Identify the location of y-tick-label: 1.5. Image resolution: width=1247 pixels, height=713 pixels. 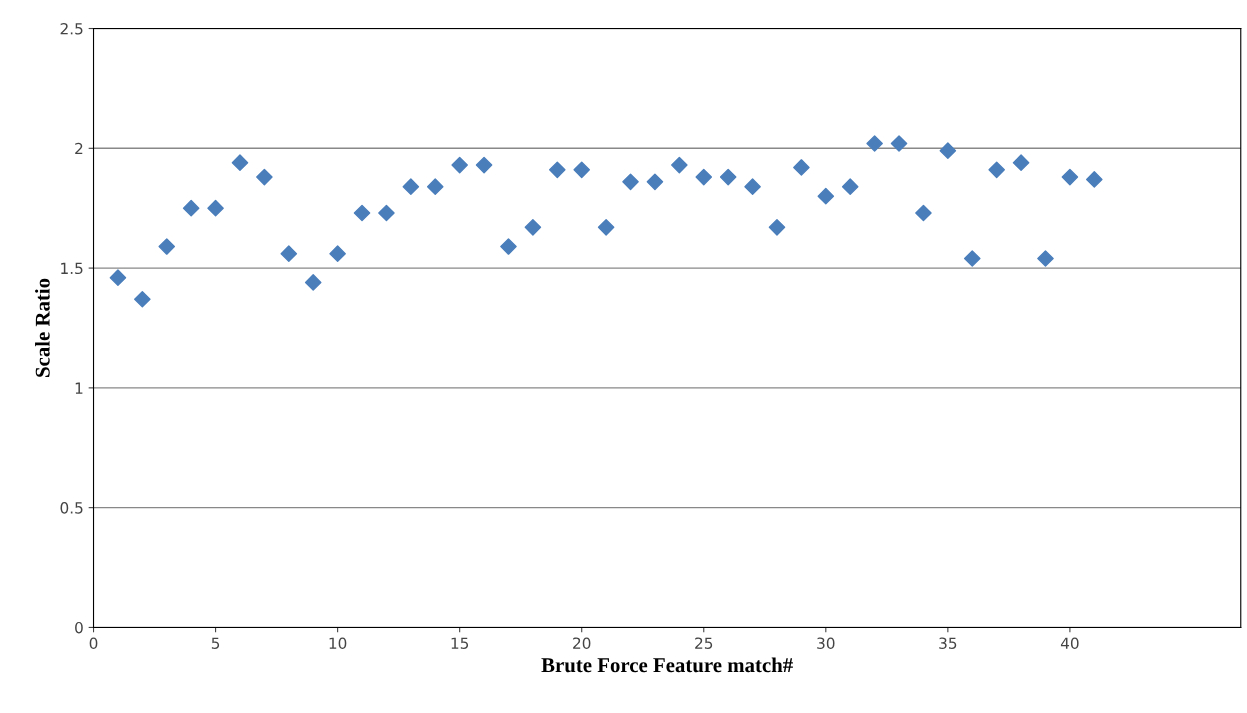
(72, 268).